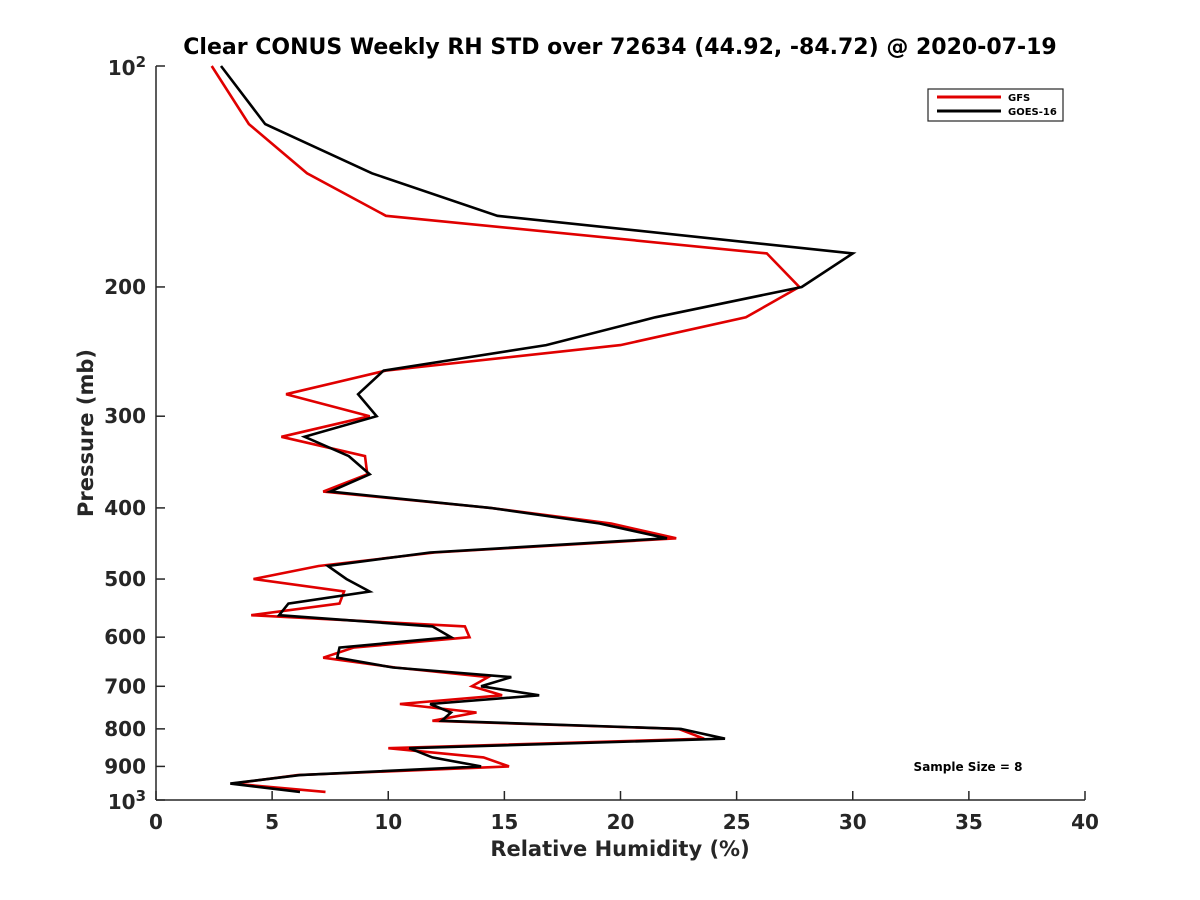 Image resolution: width=1200 pixels, height=900 pixels. Describe the element at coordinates (1032, 112) in the screenshot. I see `legend-label-goes16: GOES-16` at that location.